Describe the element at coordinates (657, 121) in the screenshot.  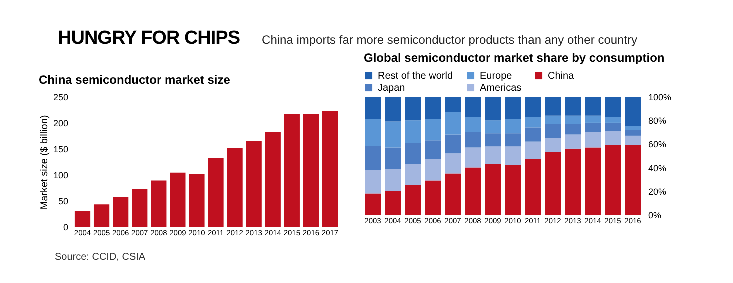
I see `y-tick-label: 80%` at that location.